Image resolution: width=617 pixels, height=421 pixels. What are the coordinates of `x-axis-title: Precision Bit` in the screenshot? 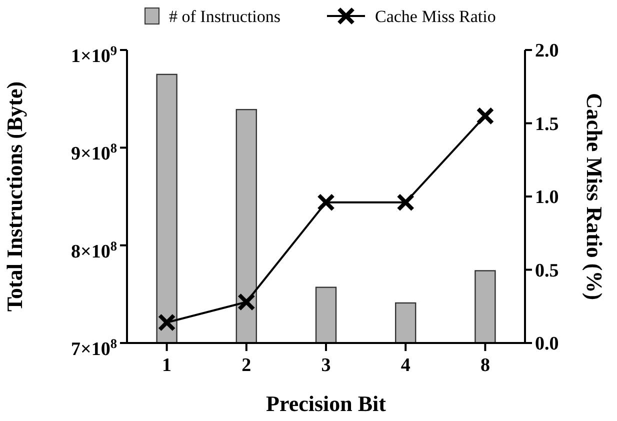 It's located at (326, 403).